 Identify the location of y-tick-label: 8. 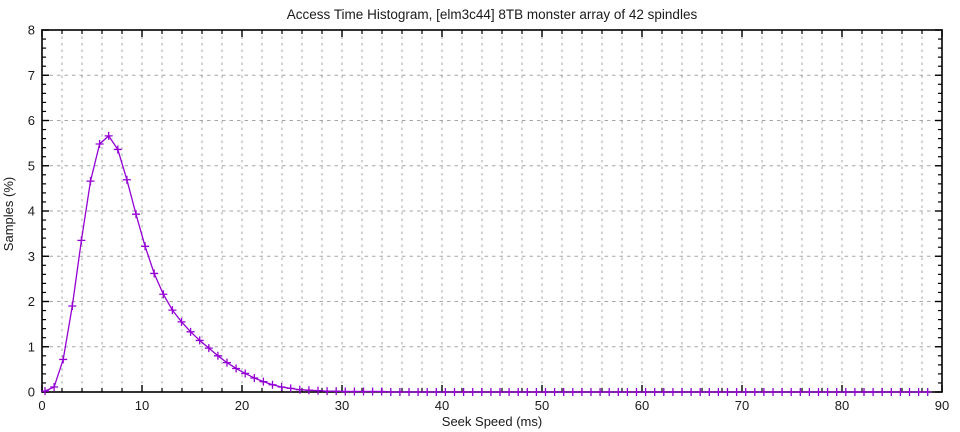
(31, 30).